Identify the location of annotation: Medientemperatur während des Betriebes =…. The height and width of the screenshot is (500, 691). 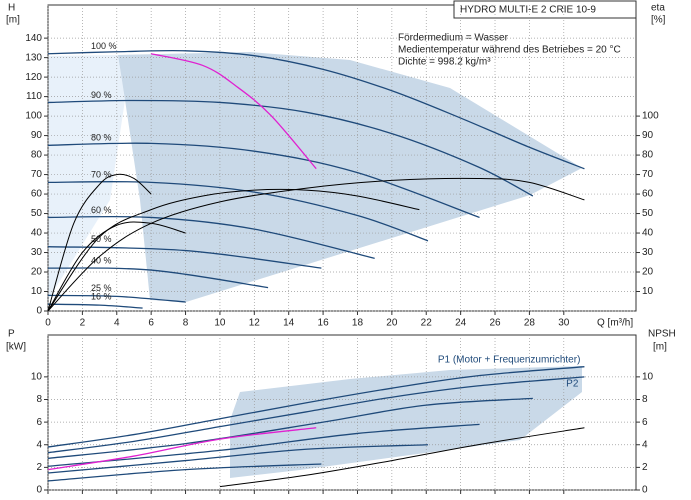
(509, 50).